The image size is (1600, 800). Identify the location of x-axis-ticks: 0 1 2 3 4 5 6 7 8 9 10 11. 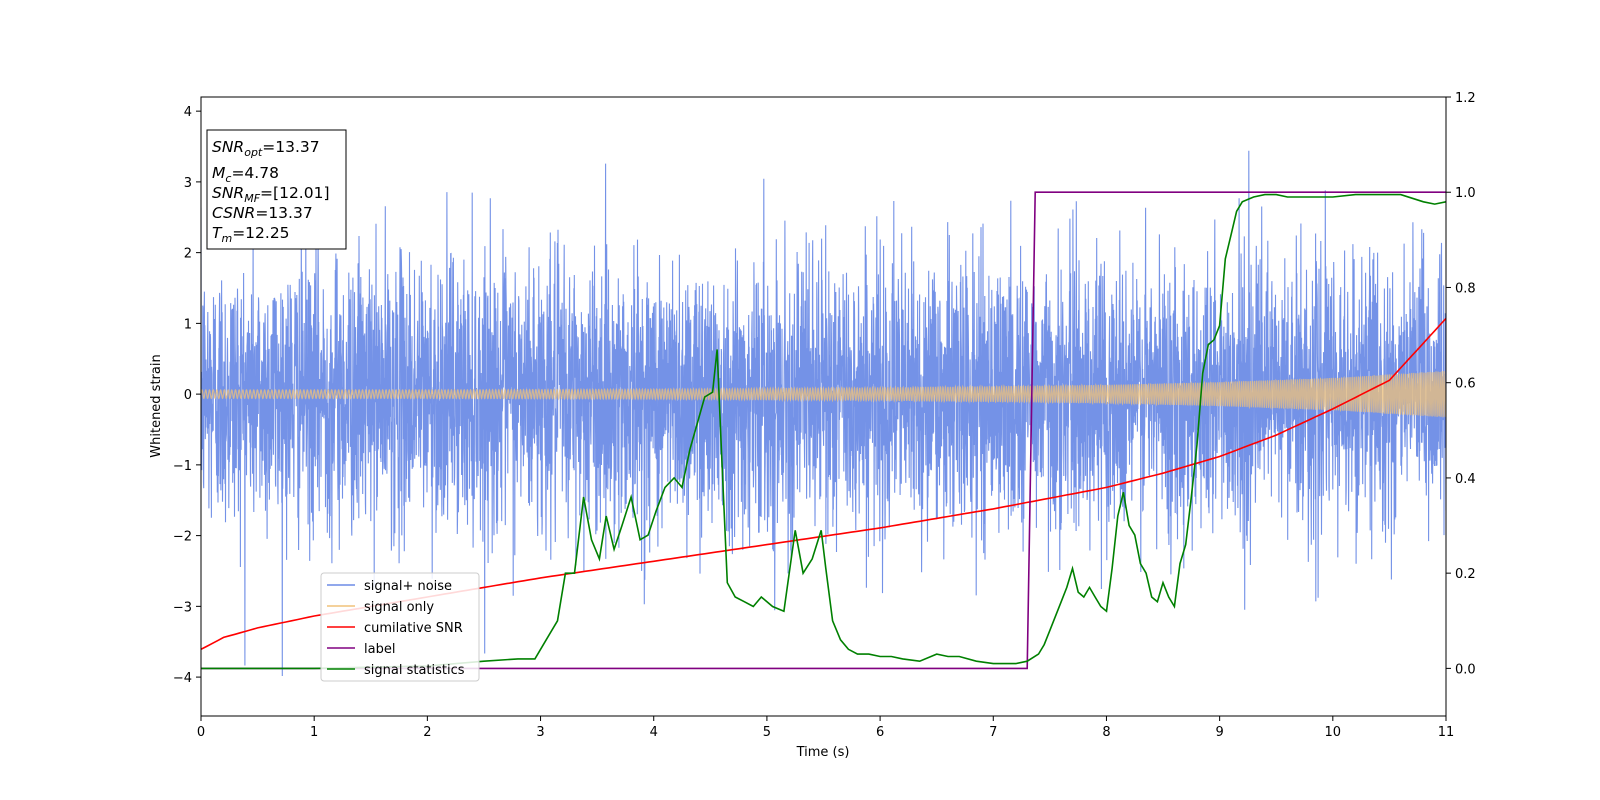
(825, 728).